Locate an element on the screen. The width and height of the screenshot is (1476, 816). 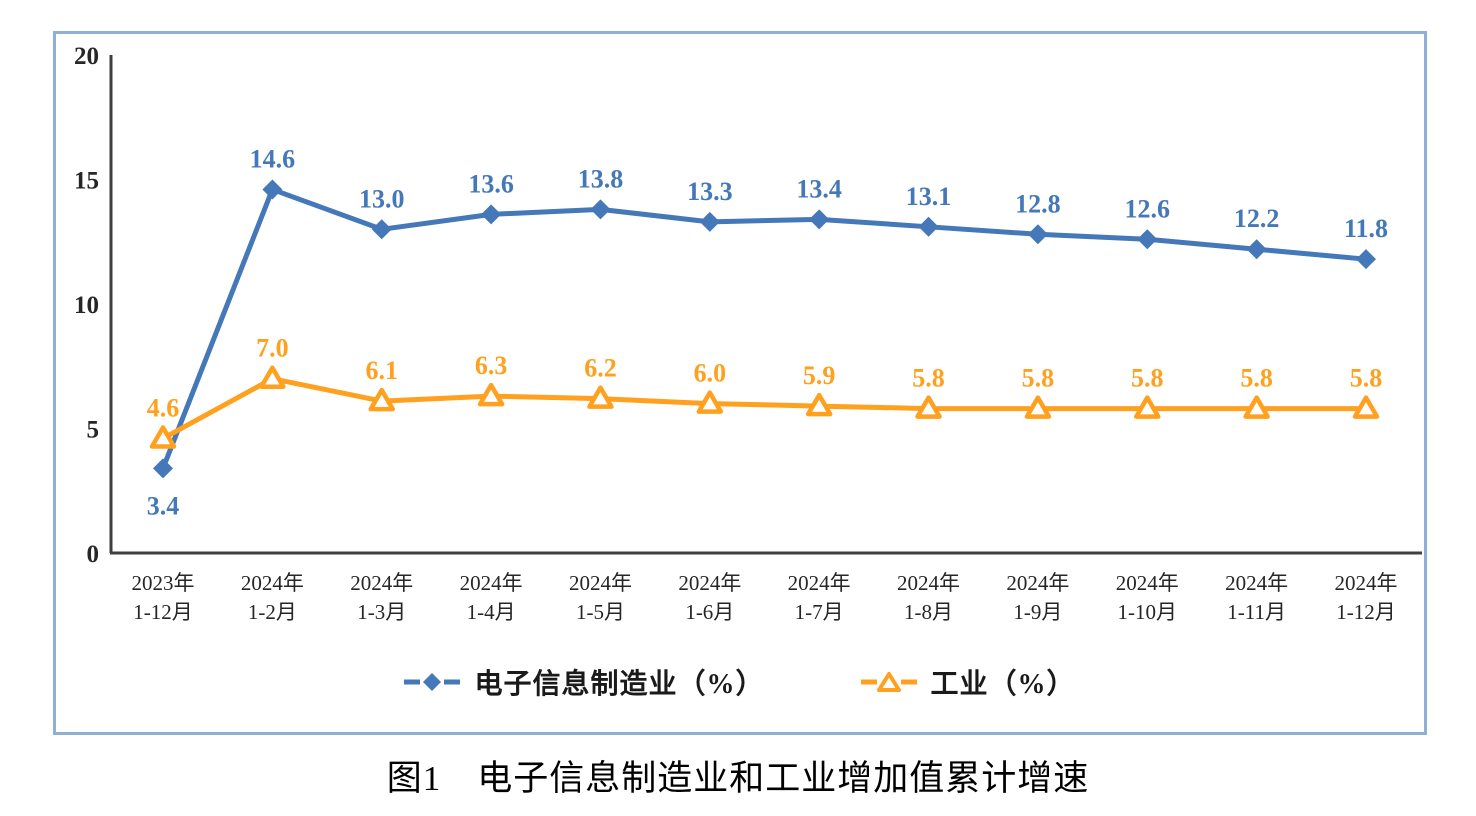
legend-marker-triangle-icon is located at coordinates (888, 682).